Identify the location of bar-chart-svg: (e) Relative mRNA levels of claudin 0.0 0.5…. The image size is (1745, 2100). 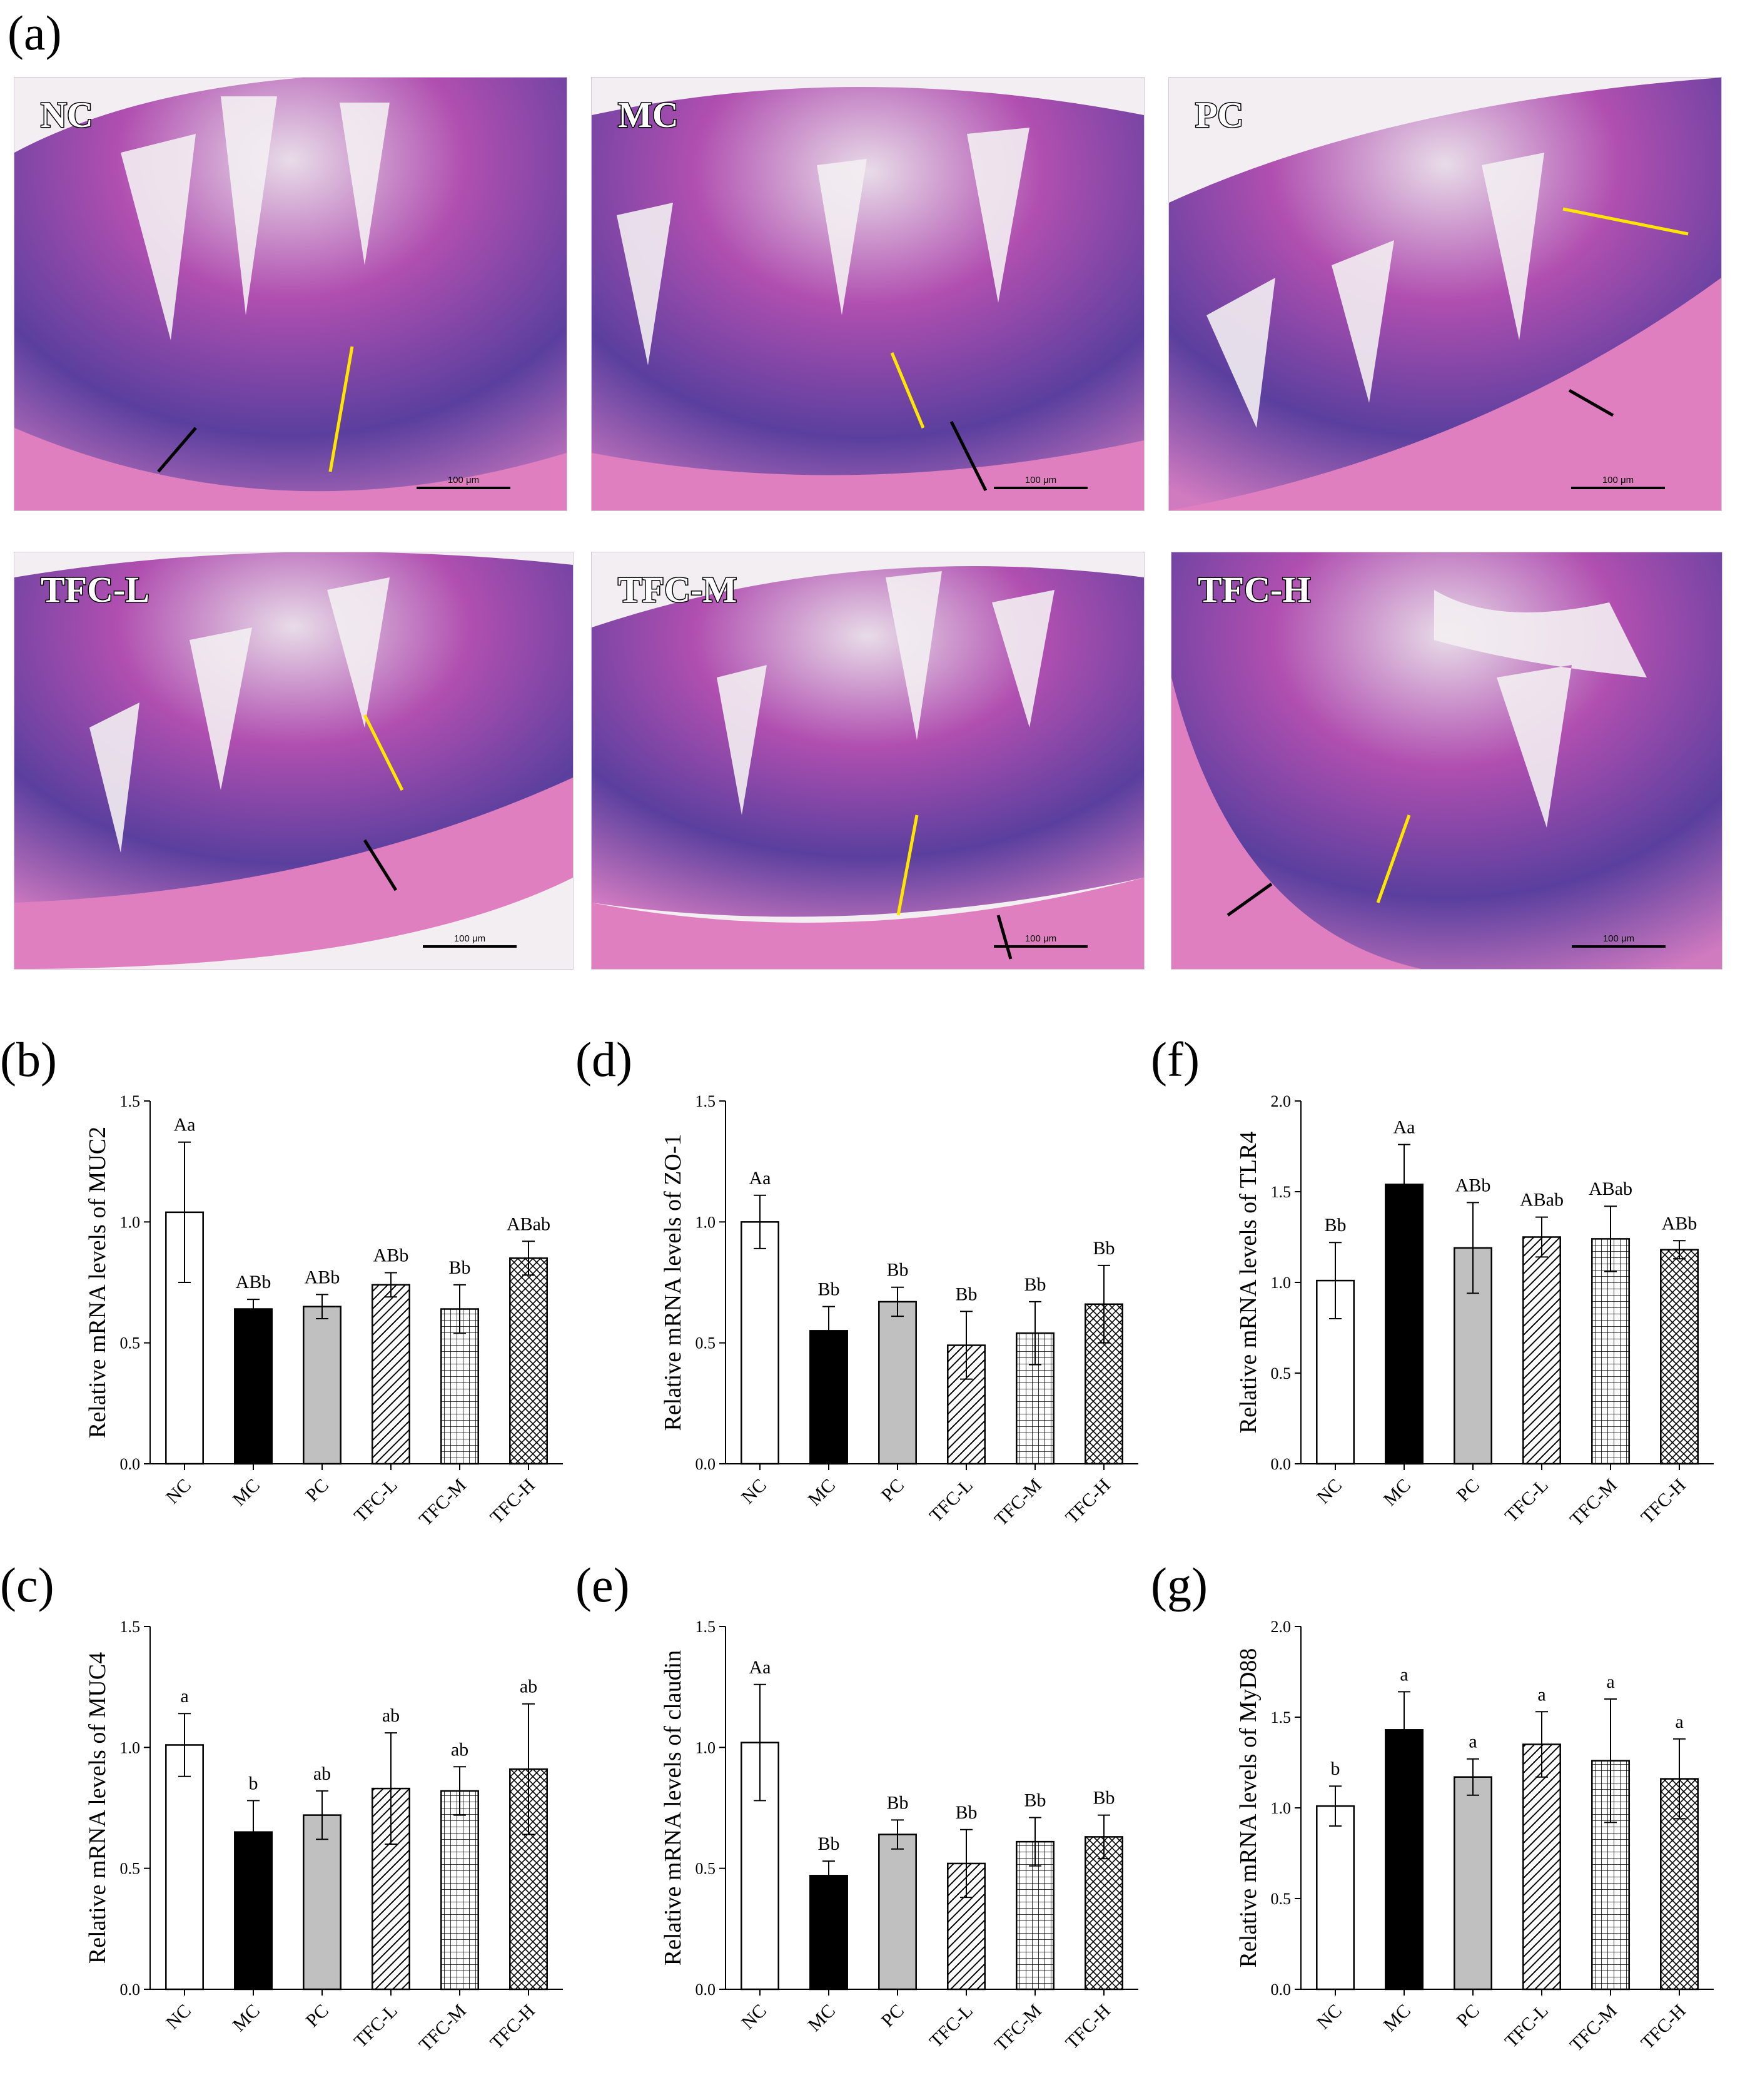
(856, 1807).